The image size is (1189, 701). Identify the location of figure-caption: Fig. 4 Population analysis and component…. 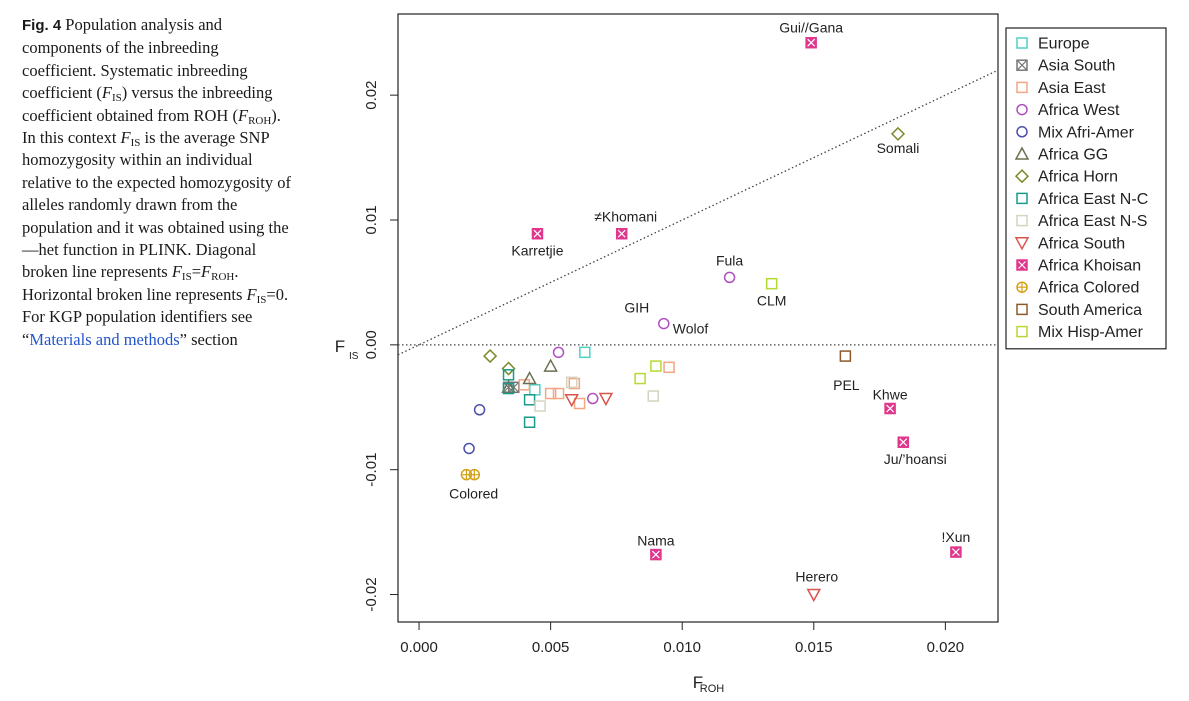
(157, 182).